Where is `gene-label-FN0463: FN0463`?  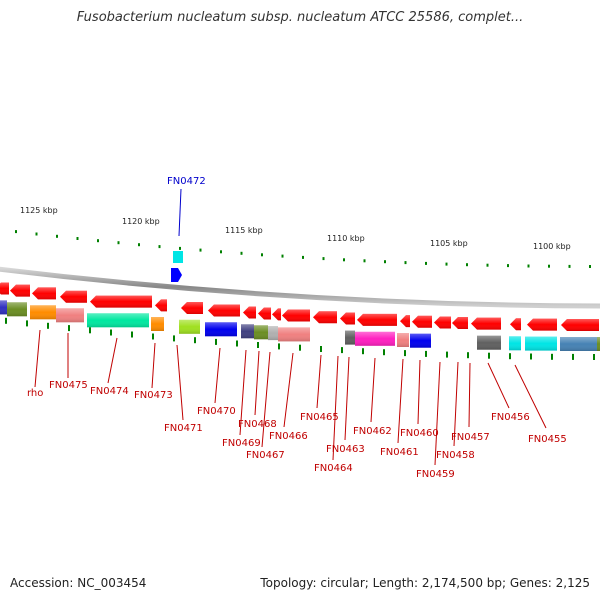
gene-label-FN0463: FN0463 is located at coordinates (345, 449).